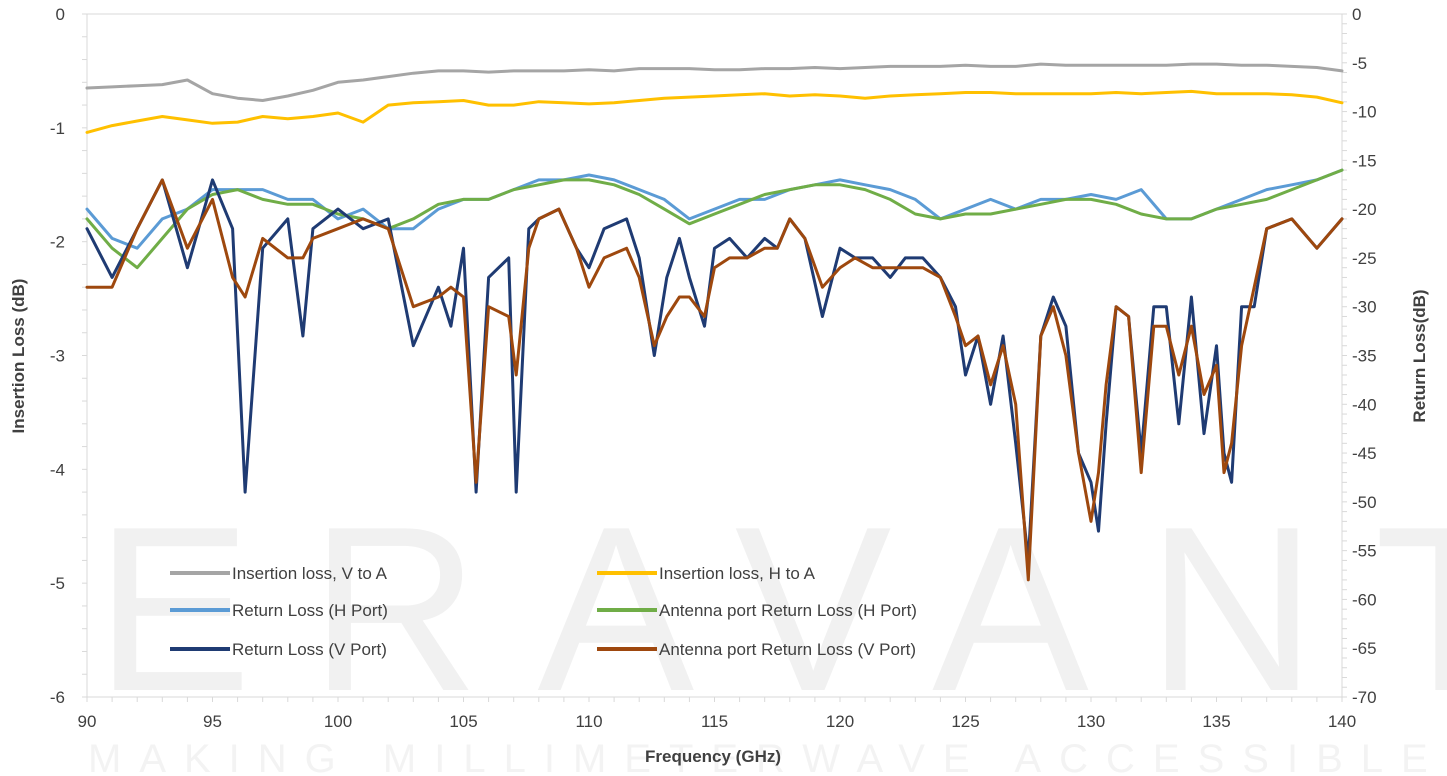  What do you see at coordinates (309, 649) in the screenshot?
I see `legend-label: Return Loss (V Port)` at bounding box center [309, 649].